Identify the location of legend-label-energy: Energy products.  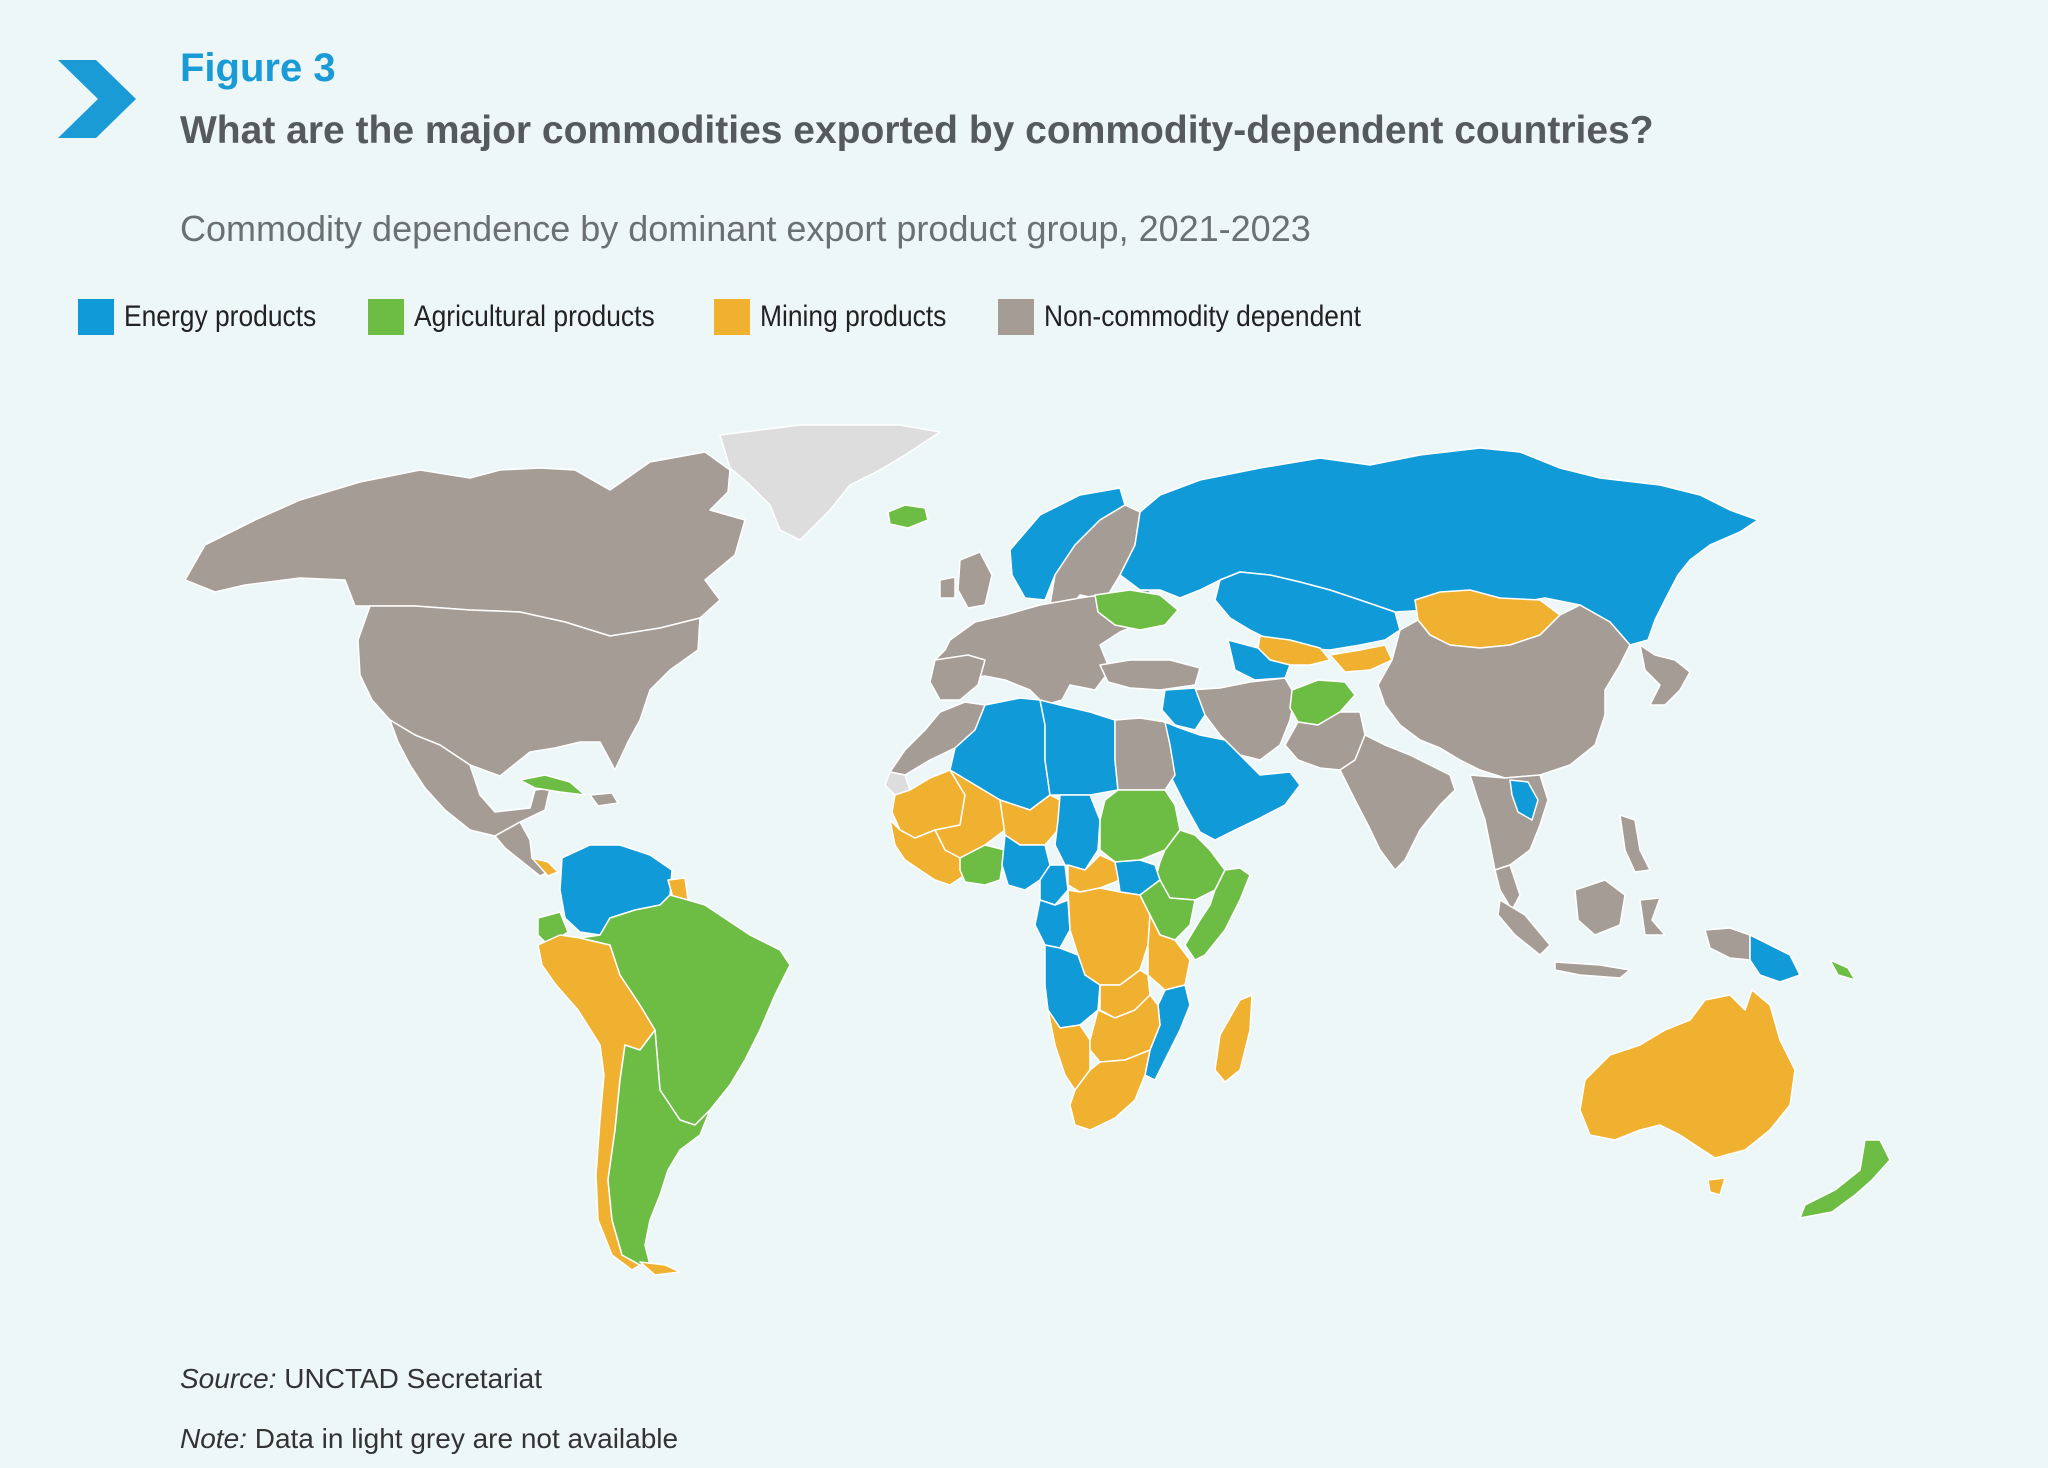
(220, 316).